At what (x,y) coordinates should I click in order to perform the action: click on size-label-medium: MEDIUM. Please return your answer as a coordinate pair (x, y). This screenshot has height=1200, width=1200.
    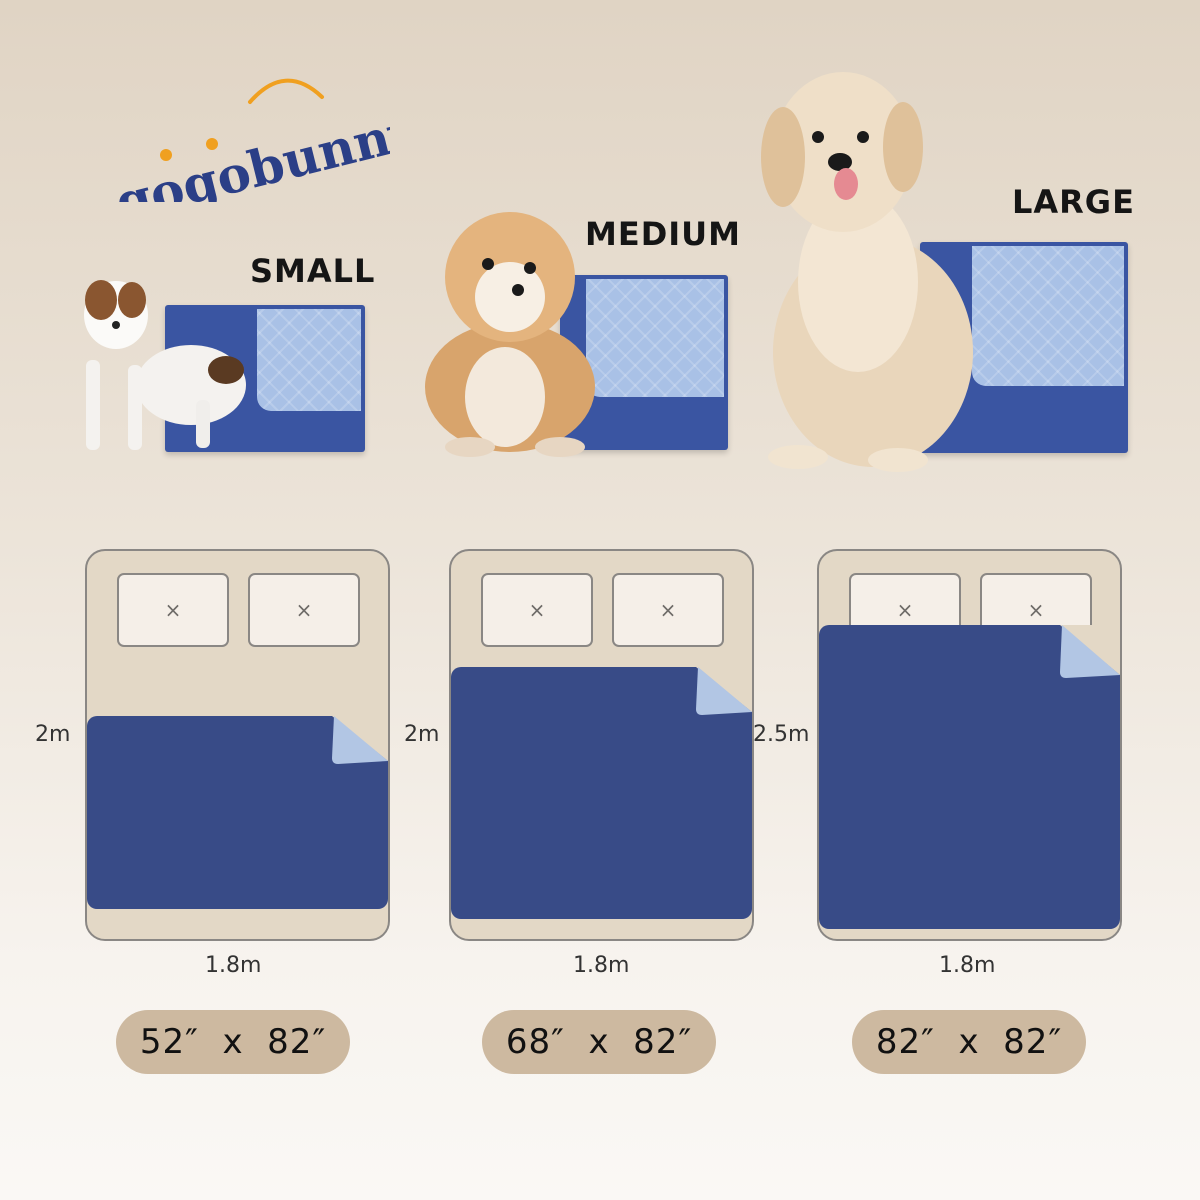
    Looking at the image, I should click on (663, 234).